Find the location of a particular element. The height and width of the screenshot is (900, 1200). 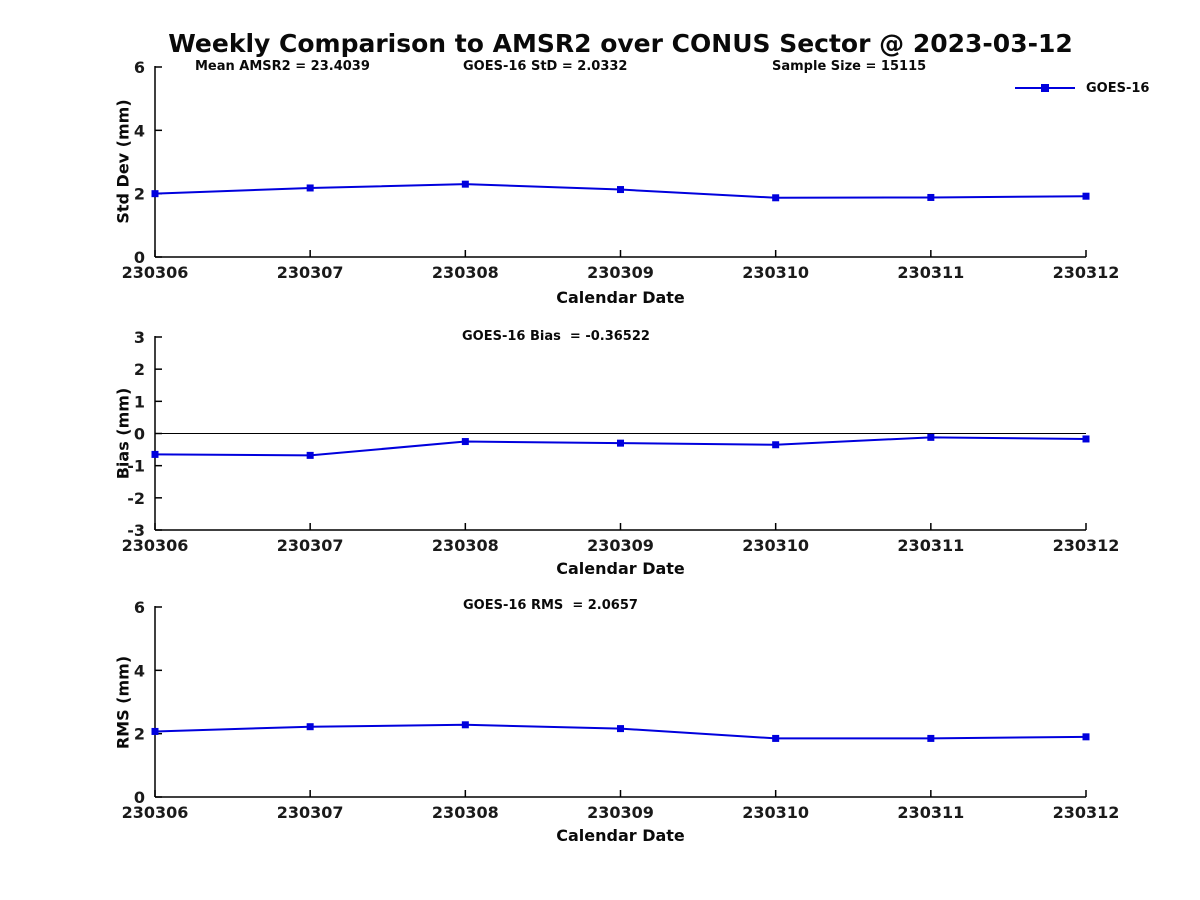

annotation-goes16-bias: GOES-16 Bias = -0.36522 is located at coordinates (556, 336).